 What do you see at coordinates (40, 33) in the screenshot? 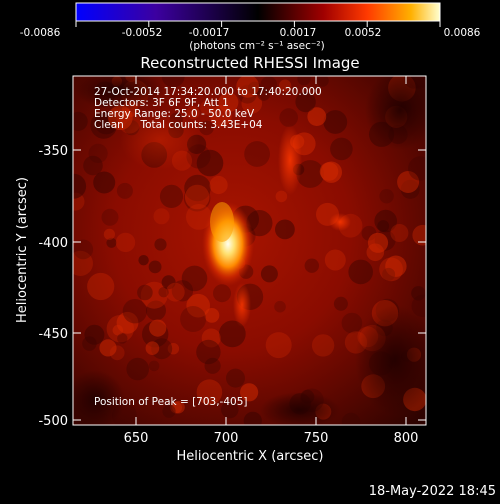
I see `colorbar-tick-label: -0.0086` at bounding box center [40, 33].